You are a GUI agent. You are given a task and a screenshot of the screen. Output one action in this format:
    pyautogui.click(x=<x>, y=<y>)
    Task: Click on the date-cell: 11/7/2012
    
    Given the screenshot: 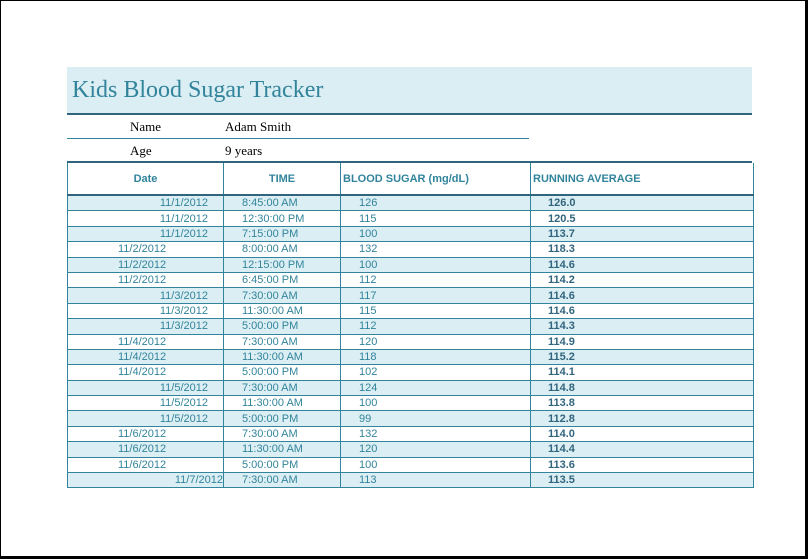 What is the action you would take?
    pyautogui.click(x=145, y=480)
    